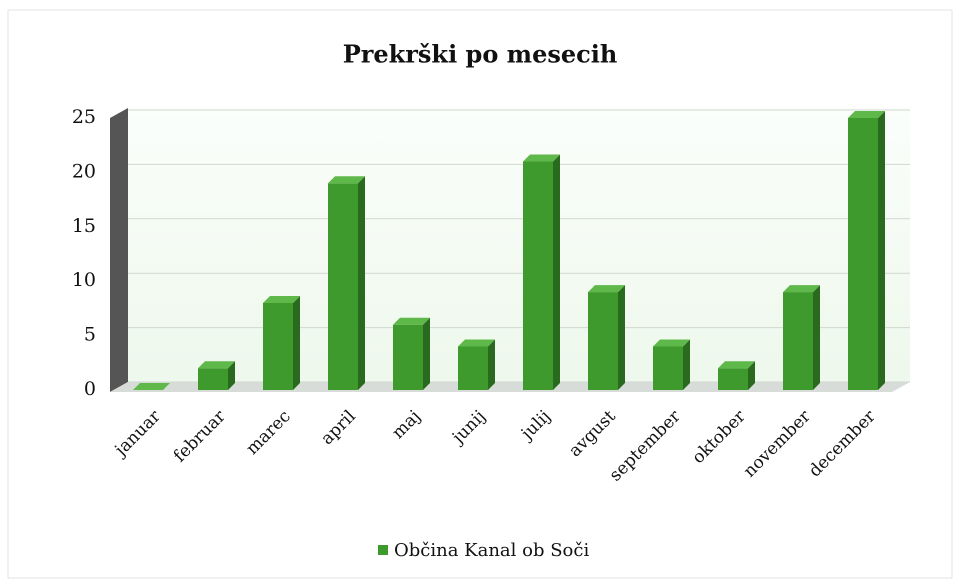 The height and width of the screenshot is (586, 960). Describe the element at coordinates (480, 54) in the screenshot. I see `chart-title: Prekrški po mesecih` at that location.